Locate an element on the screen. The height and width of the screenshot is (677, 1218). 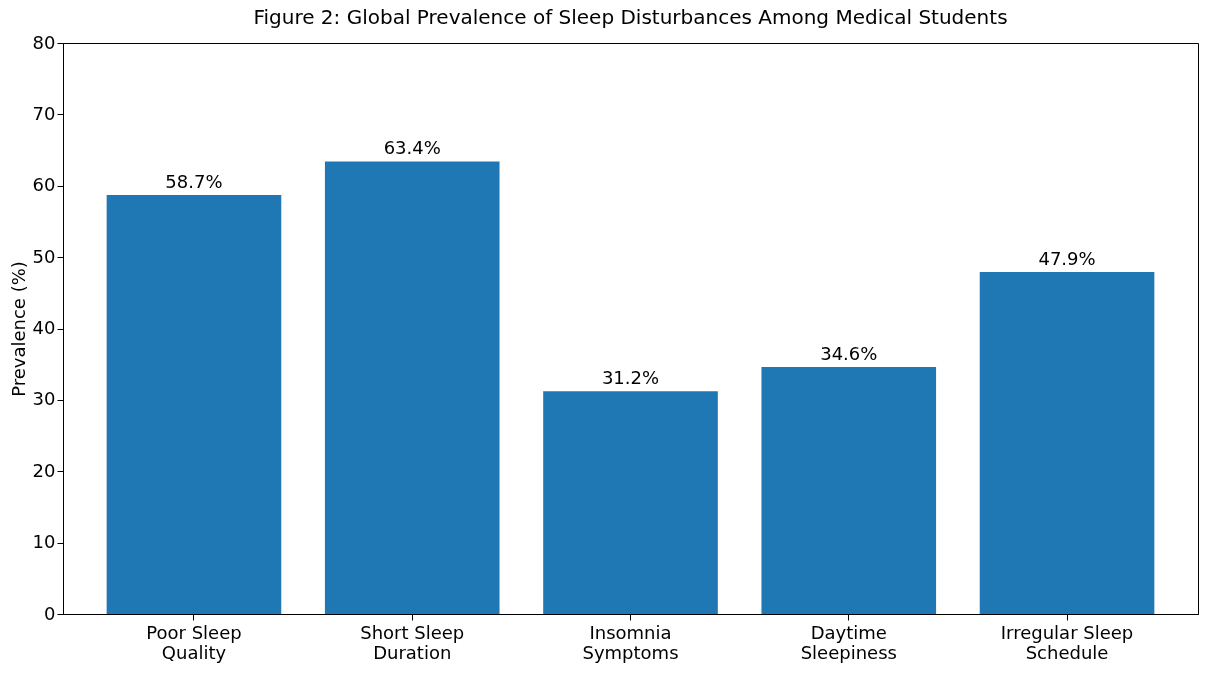
data-label: 47.9% is located at coordinates (1067, 259).